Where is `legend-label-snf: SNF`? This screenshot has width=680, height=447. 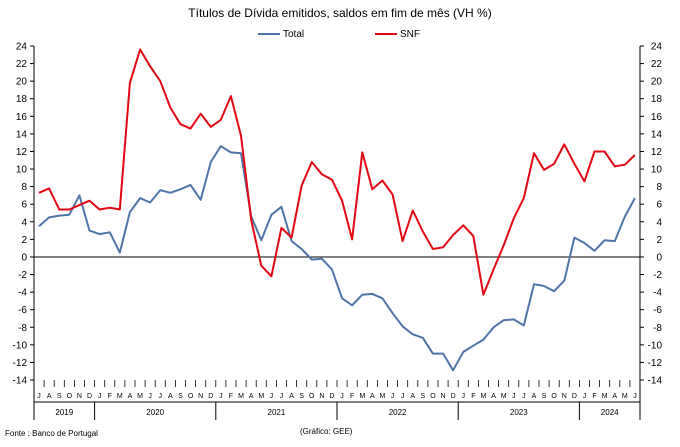 legend-label-snf: SNF is located at coordinates (410, 34).